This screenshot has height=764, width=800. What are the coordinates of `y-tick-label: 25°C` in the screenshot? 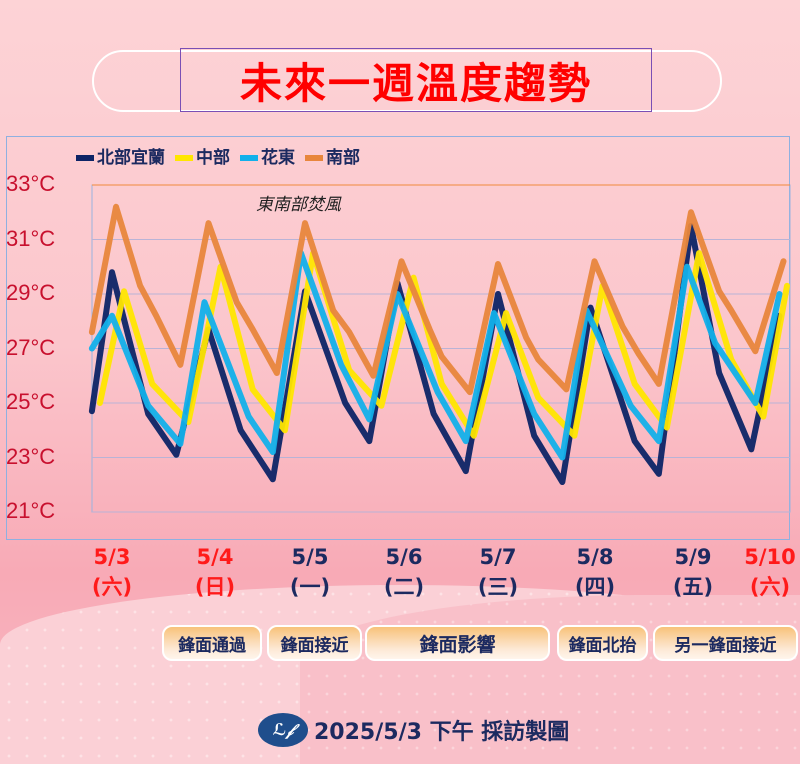 It's located at (31, 401).